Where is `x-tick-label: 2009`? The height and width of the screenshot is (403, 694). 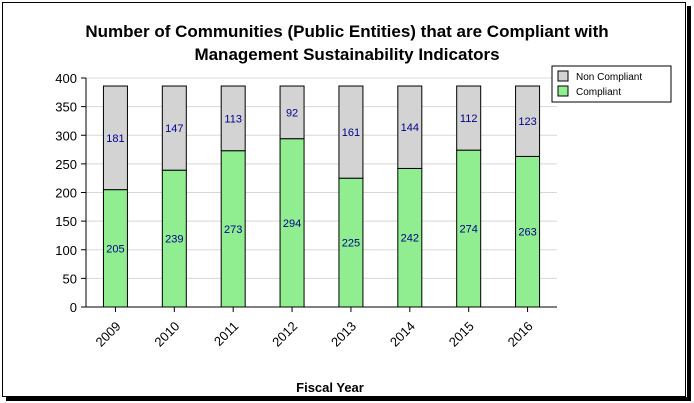
x-tick-label: 2009 is located at coordinates (108, 334).